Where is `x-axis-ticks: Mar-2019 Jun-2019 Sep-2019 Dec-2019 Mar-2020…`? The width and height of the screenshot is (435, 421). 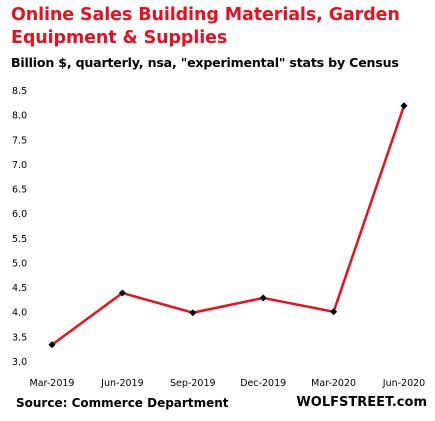
x-axis-ticks: Mar-2019 Jun-2019 Sep-2019 Dec-2019 Mar-2020… is located at coordinates (228, 383).